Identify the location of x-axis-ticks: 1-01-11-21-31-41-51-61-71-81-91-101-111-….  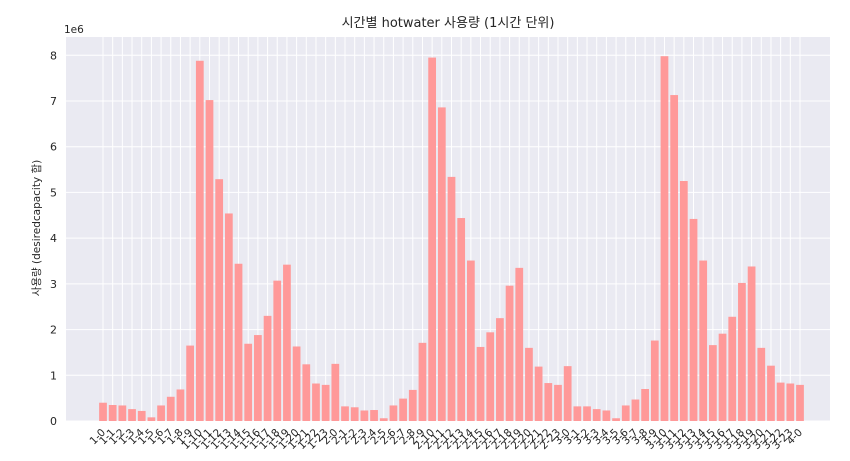
(447, 439).